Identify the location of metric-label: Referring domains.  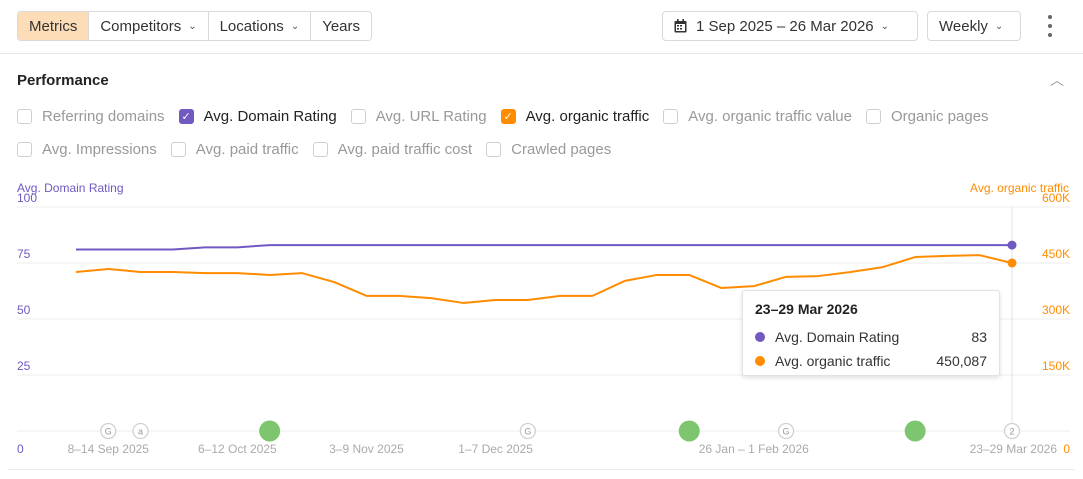
(103, 116).